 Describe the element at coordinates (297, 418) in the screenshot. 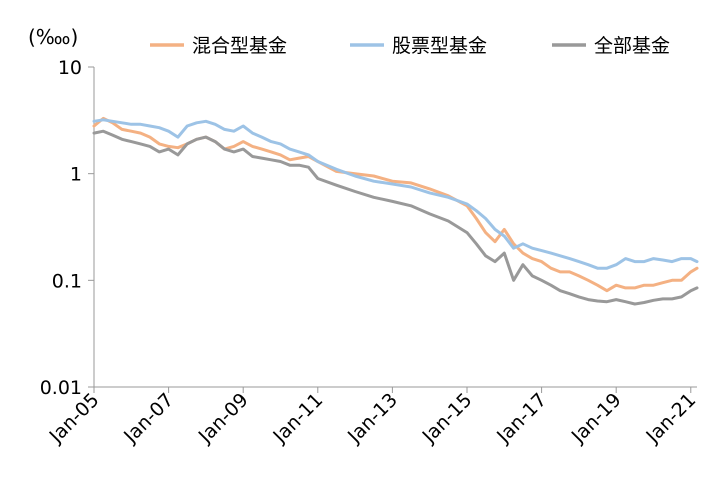

I see `x-tick-label: Jan-11` at that location.